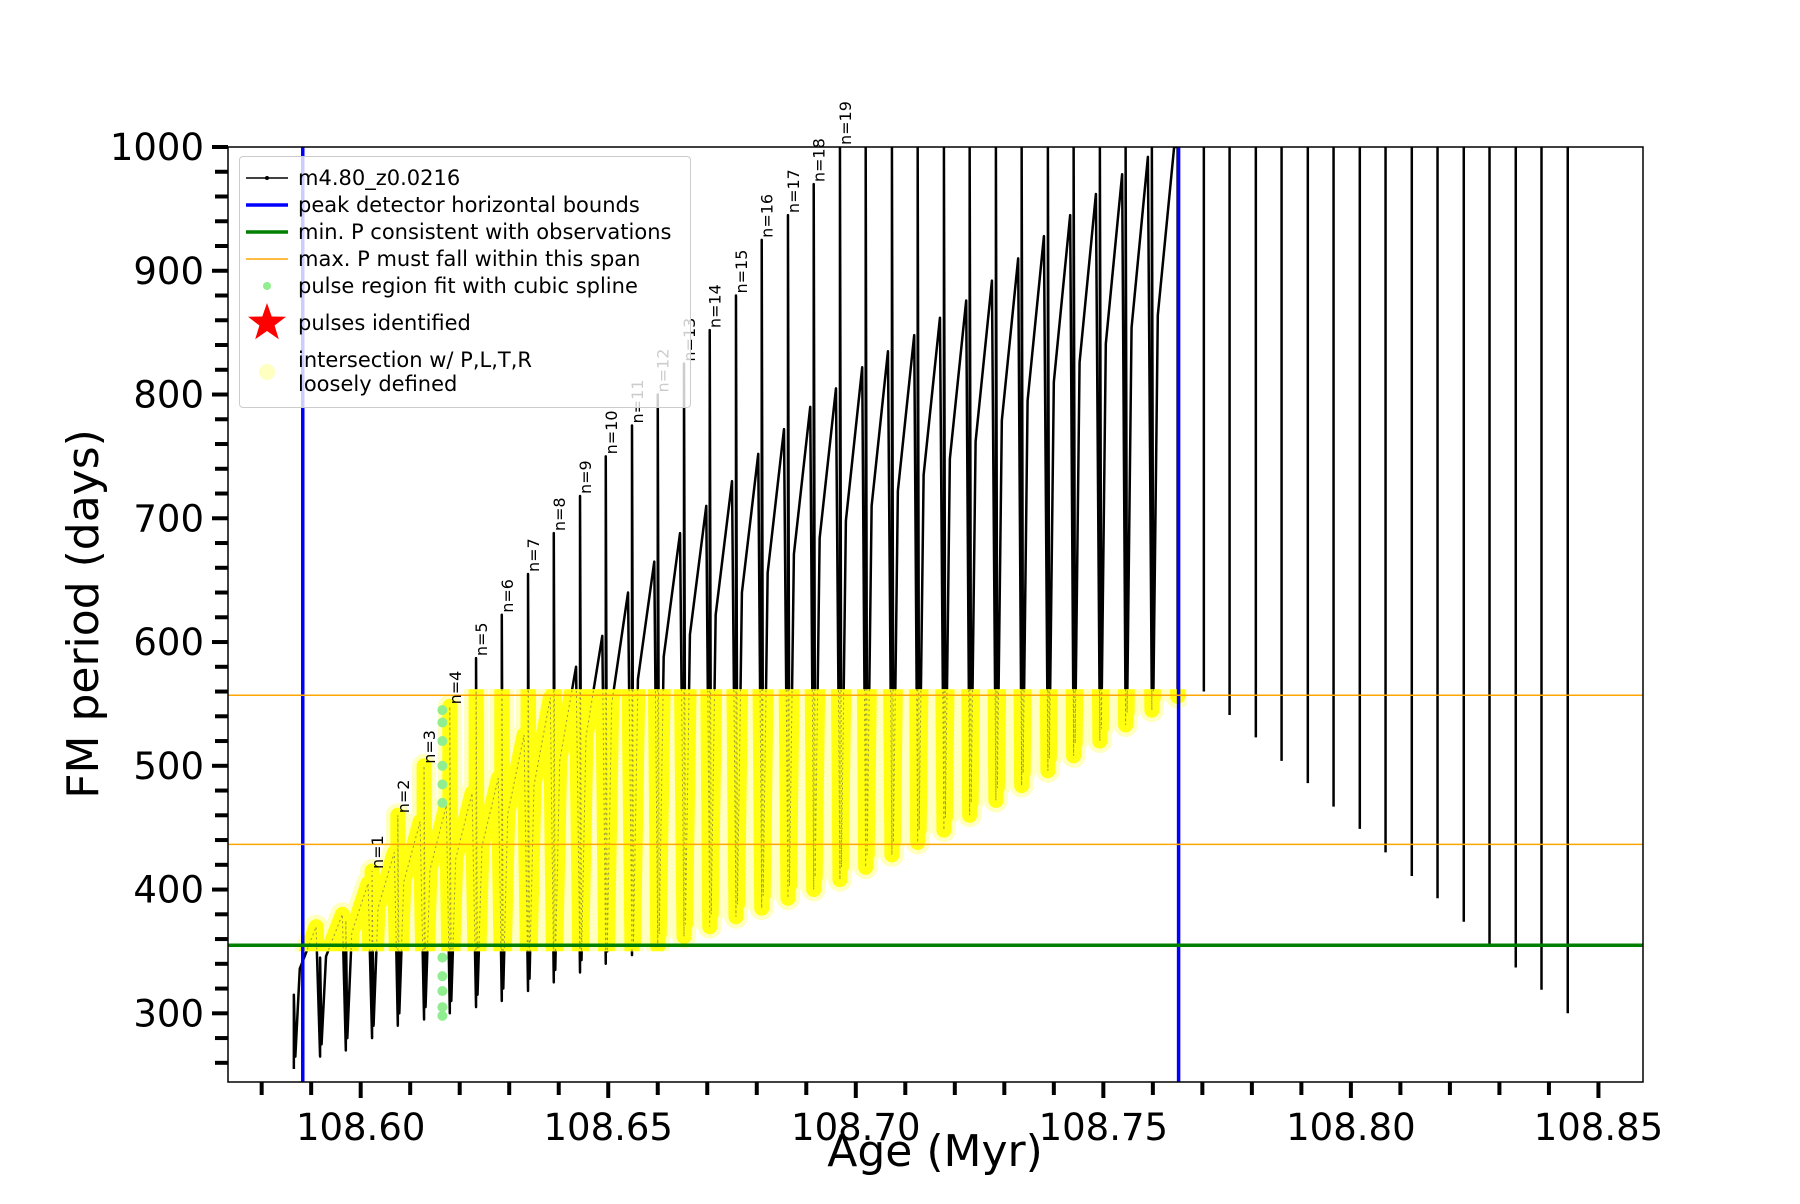  I want to click on x-tick-label: 108.75, so click(1103, 1127).